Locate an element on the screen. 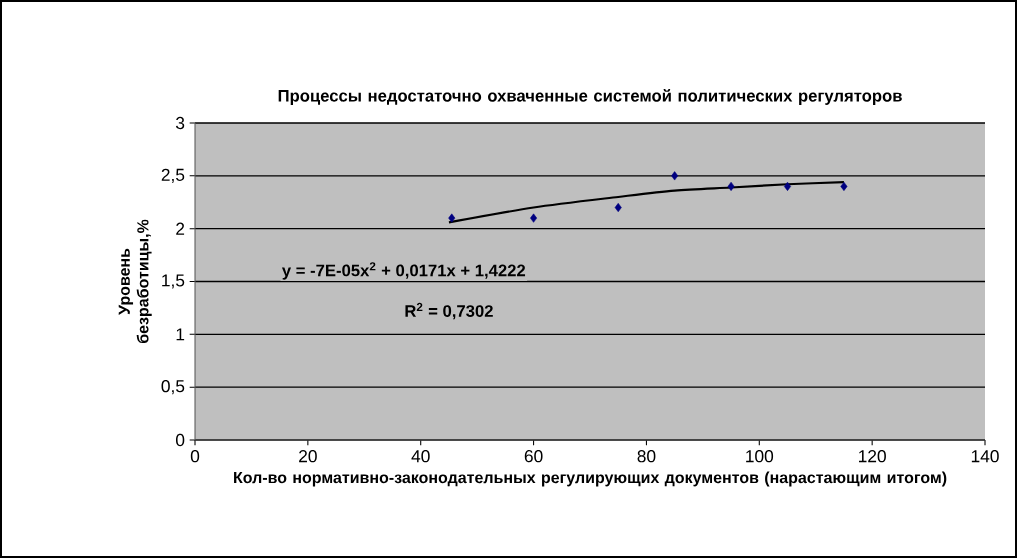 This screenshot has height=558, width=1017. y-tick-label: 2 is located at coordinates (180, 228).